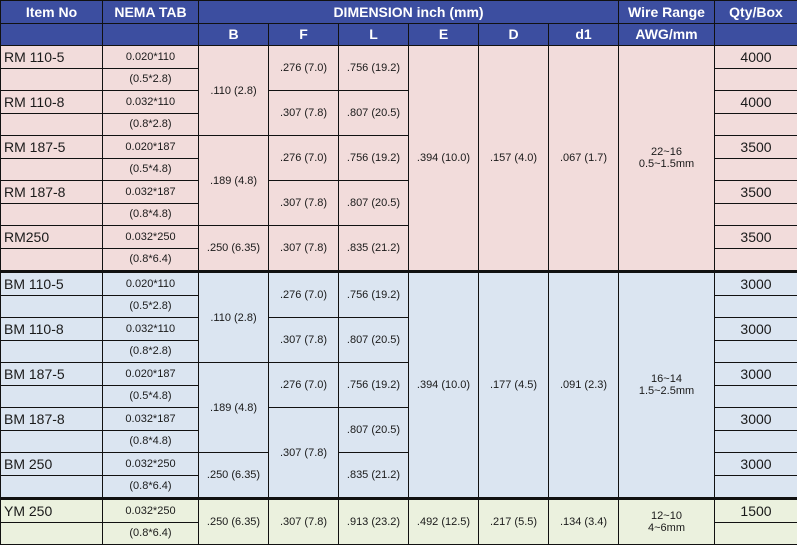 The image size is (797, 546). Describe the element at coordinates (666, 164) in the screenshot. I see `mm-range: 0.5~1.5mm` at that location.